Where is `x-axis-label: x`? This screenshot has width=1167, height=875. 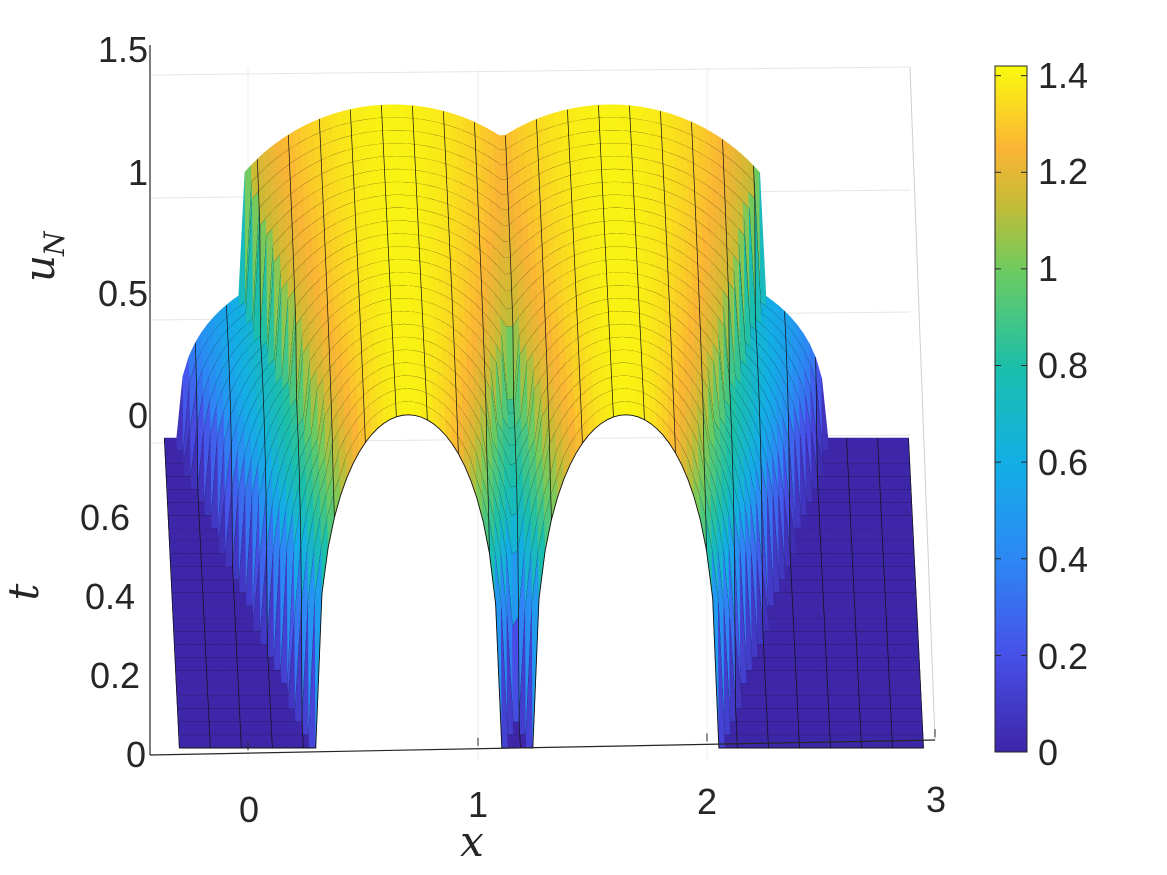
x-axis-label: x is located at coordinates (472, 841).